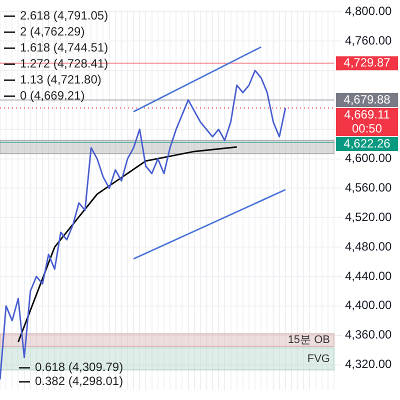 This screenshot has width=400, height=400. I want to click on y-tick-label: 4,360.00, so click(368, 335).